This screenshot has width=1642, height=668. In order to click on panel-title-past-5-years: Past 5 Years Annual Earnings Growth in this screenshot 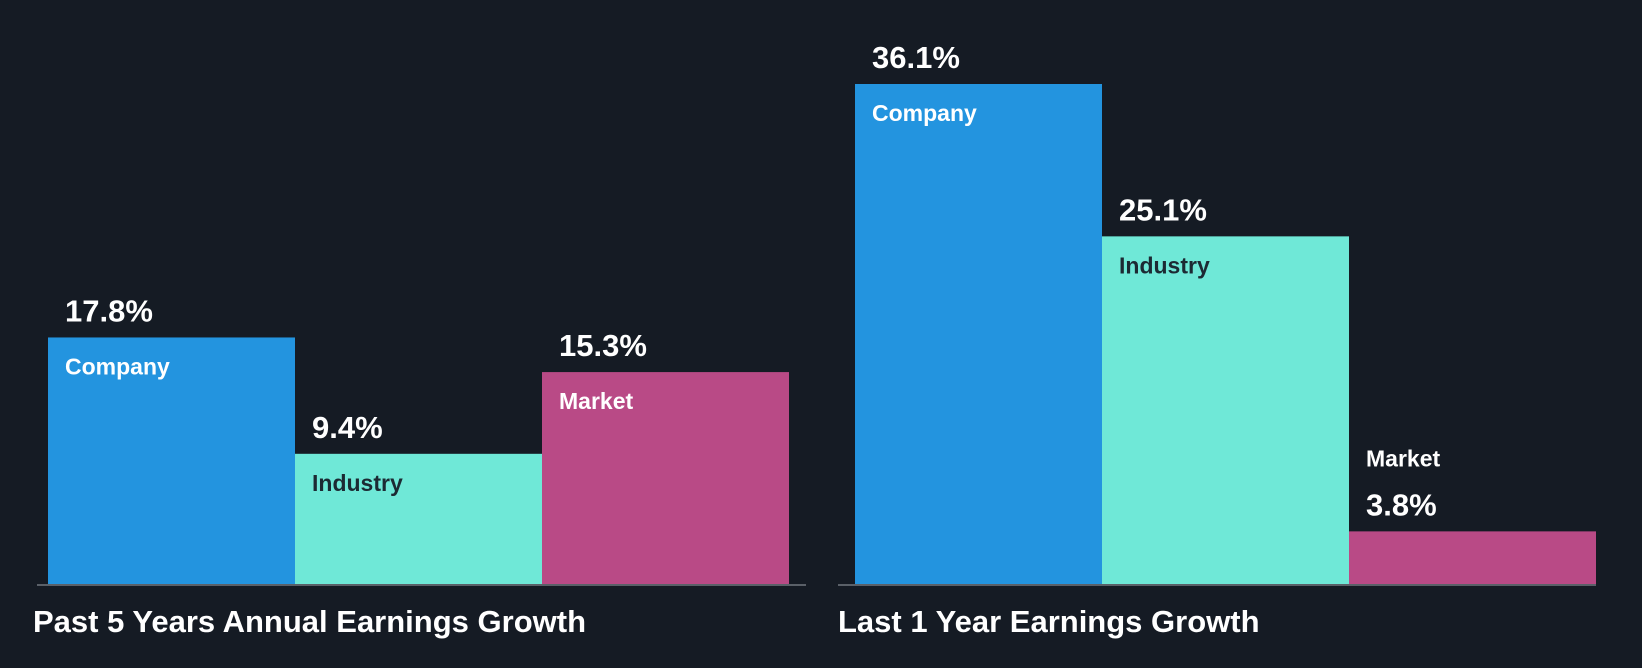, I will do `click(310, 621)`.